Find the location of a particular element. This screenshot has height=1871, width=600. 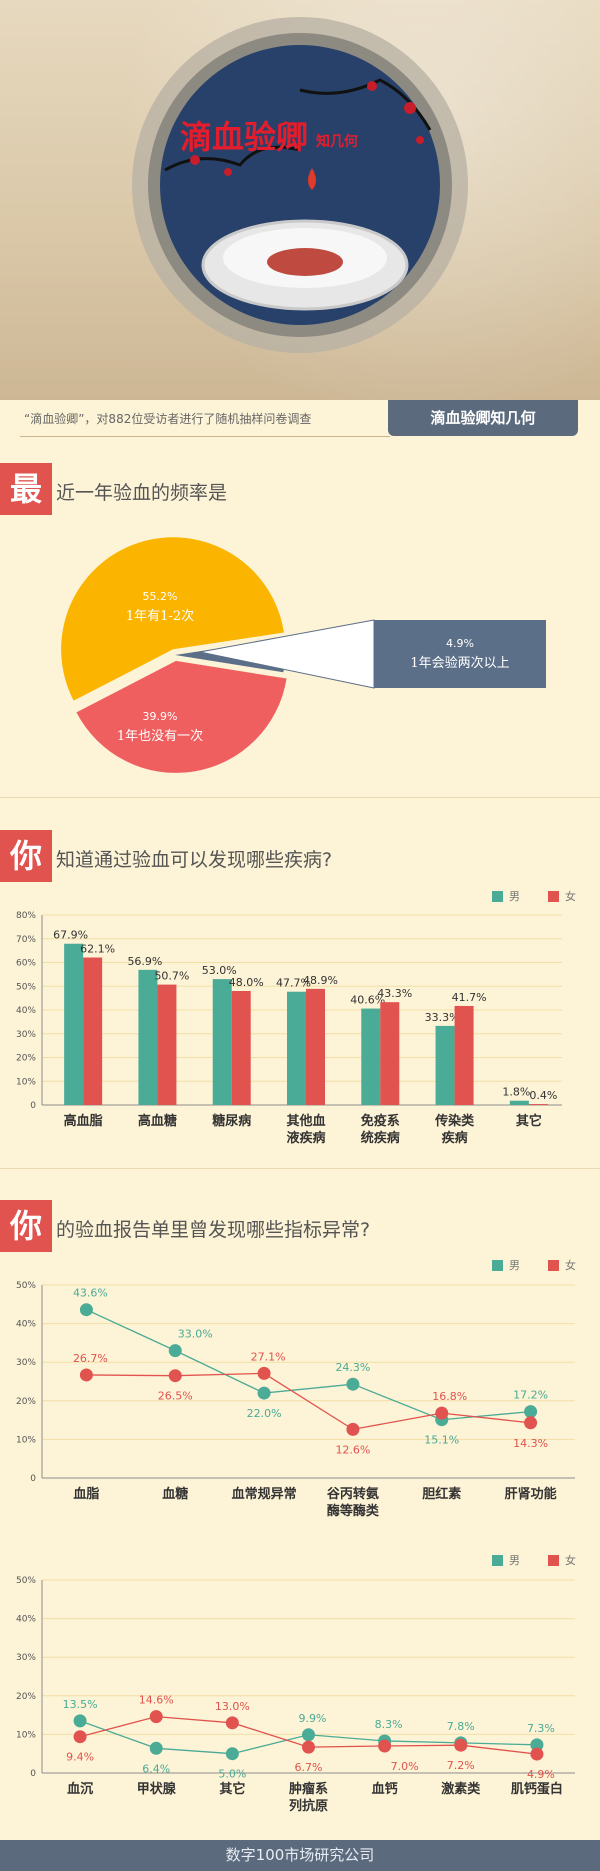

x-category-label: 其它 is located at coordinates (529, 1121).